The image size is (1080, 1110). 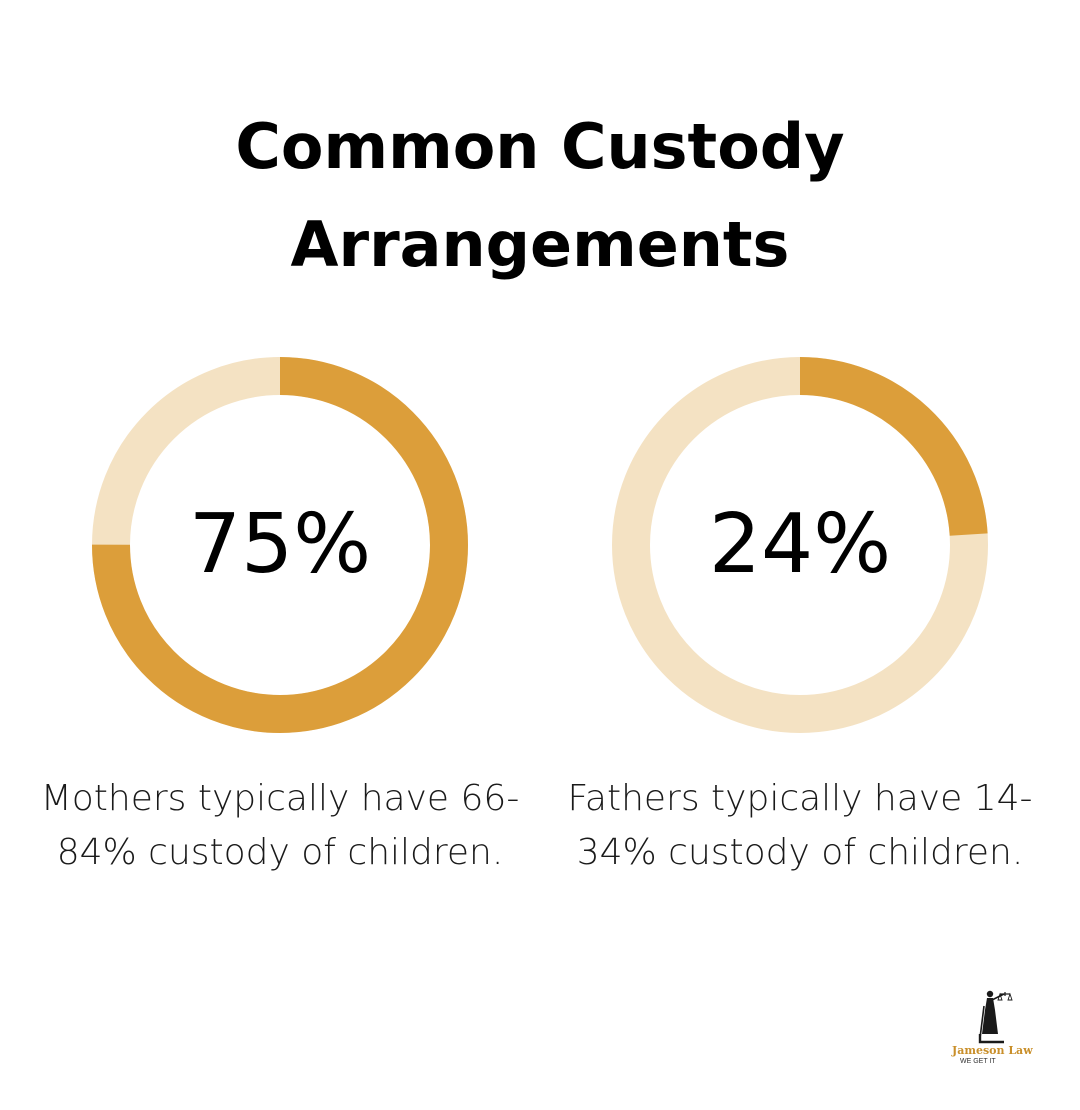 I want to click on donut-slice-fathers, so click(x=800, y=545).